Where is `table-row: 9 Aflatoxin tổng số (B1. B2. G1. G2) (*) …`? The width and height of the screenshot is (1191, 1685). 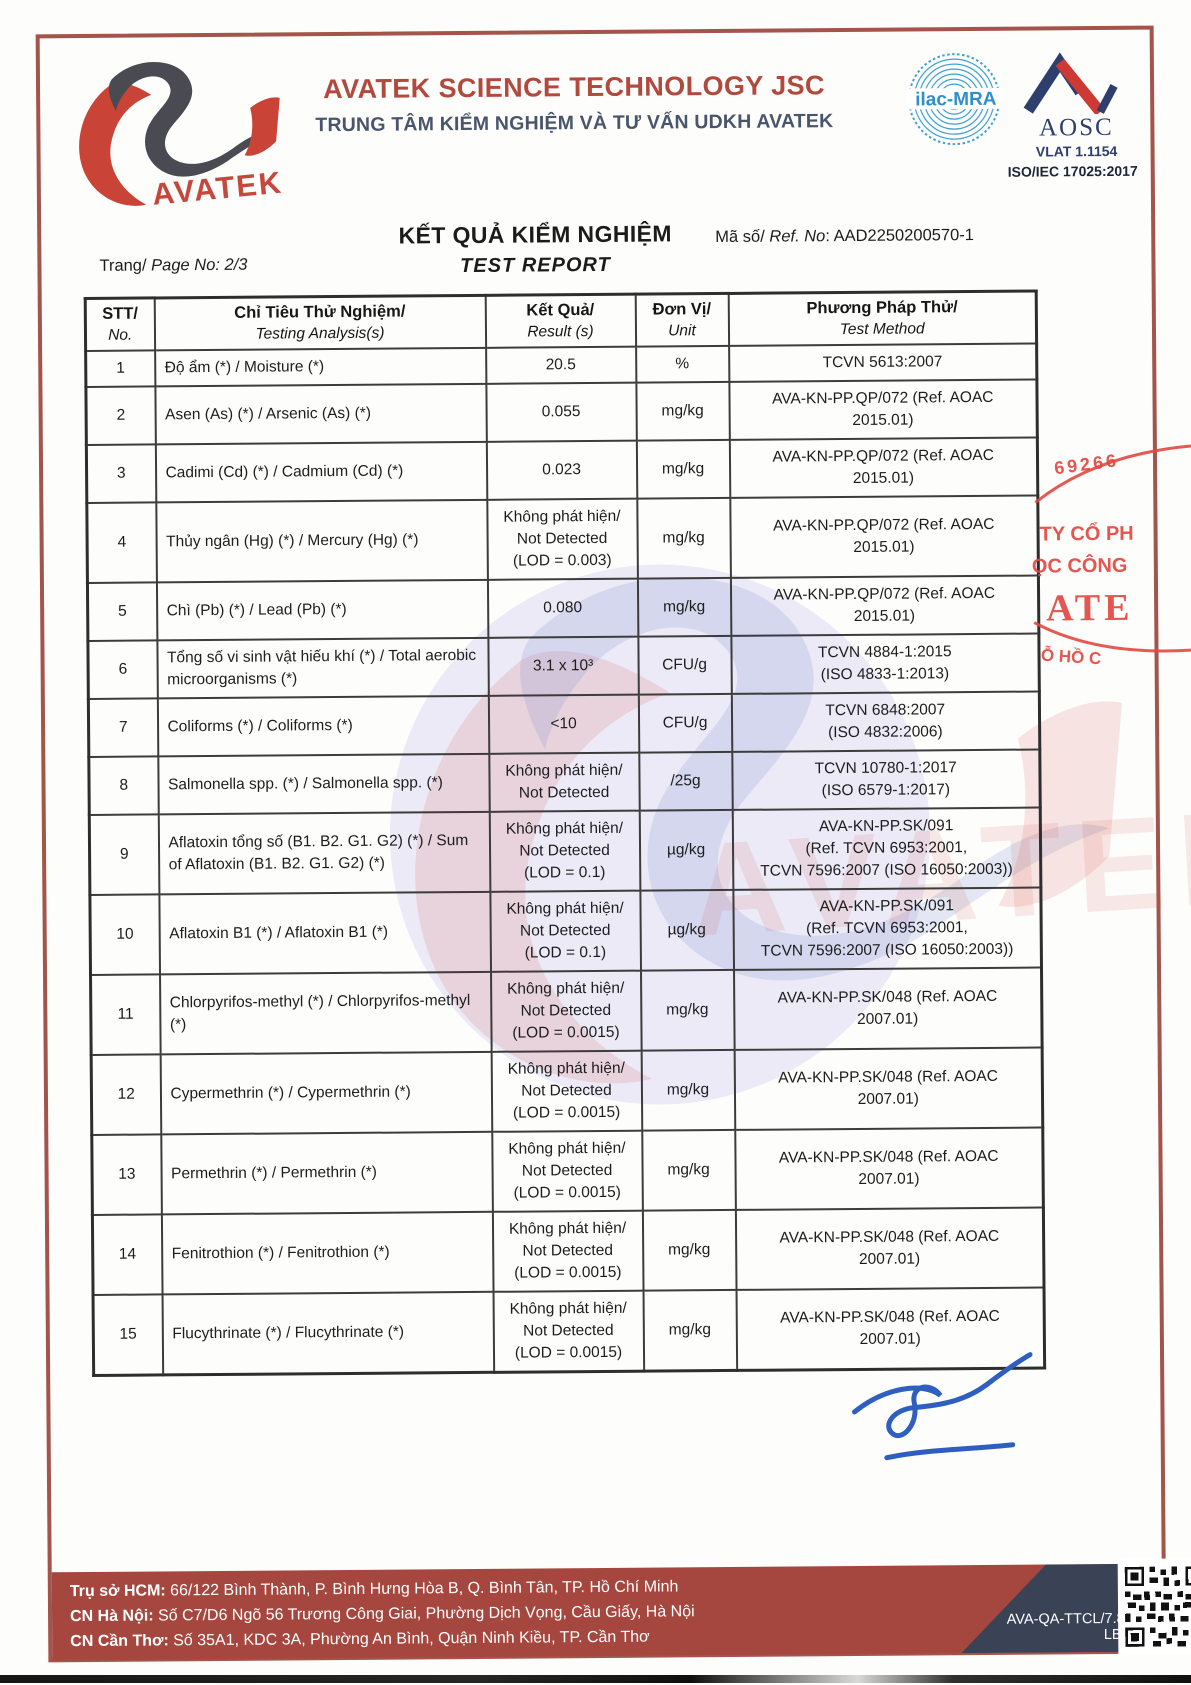
table-row: 9 Aflatoxin tổng số (B1. B2. G1. G2) (*) … is located at coordinates (565, 851).